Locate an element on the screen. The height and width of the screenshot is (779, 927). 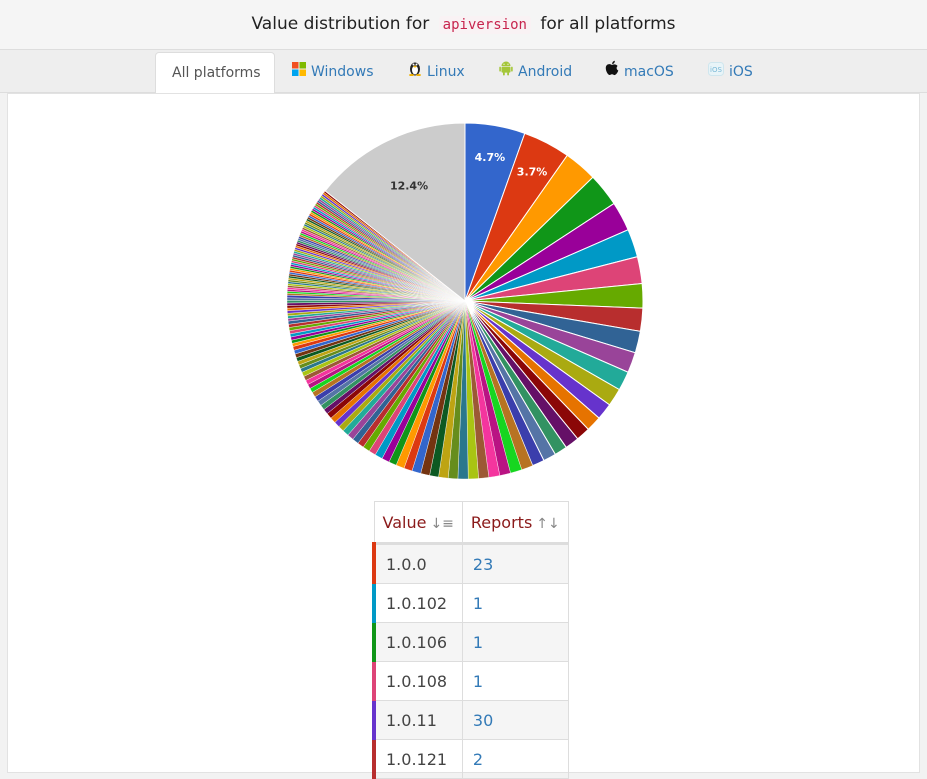
pie-labels: 4.7% 3.7% 12.4% is located at coordinates (468, 172).